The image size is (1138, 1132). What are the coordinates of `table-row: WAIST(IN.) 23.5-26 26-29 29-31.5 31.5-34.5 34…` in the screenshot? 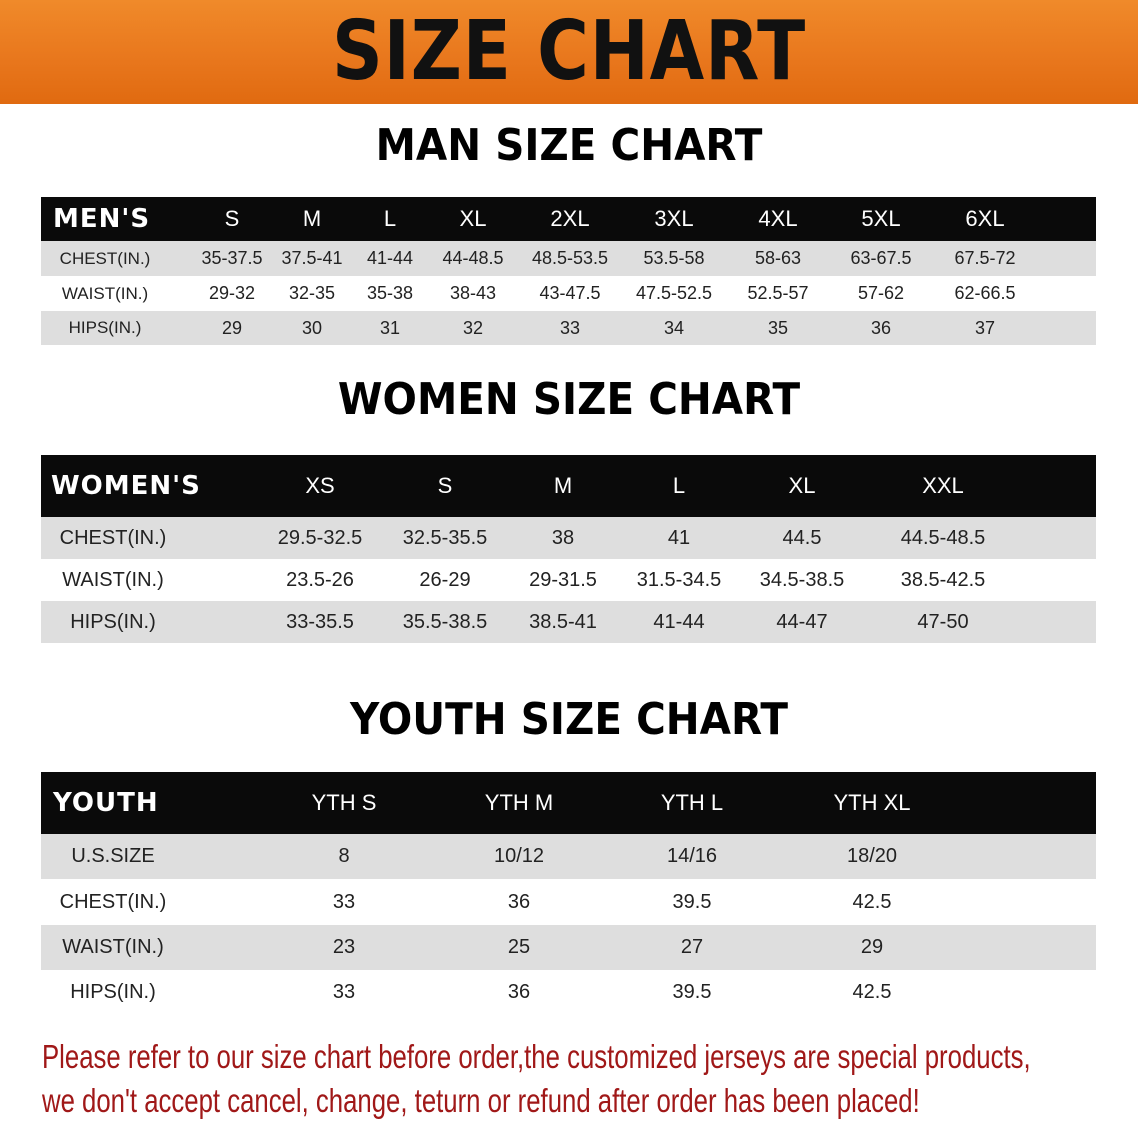 It's located at (568, 580).